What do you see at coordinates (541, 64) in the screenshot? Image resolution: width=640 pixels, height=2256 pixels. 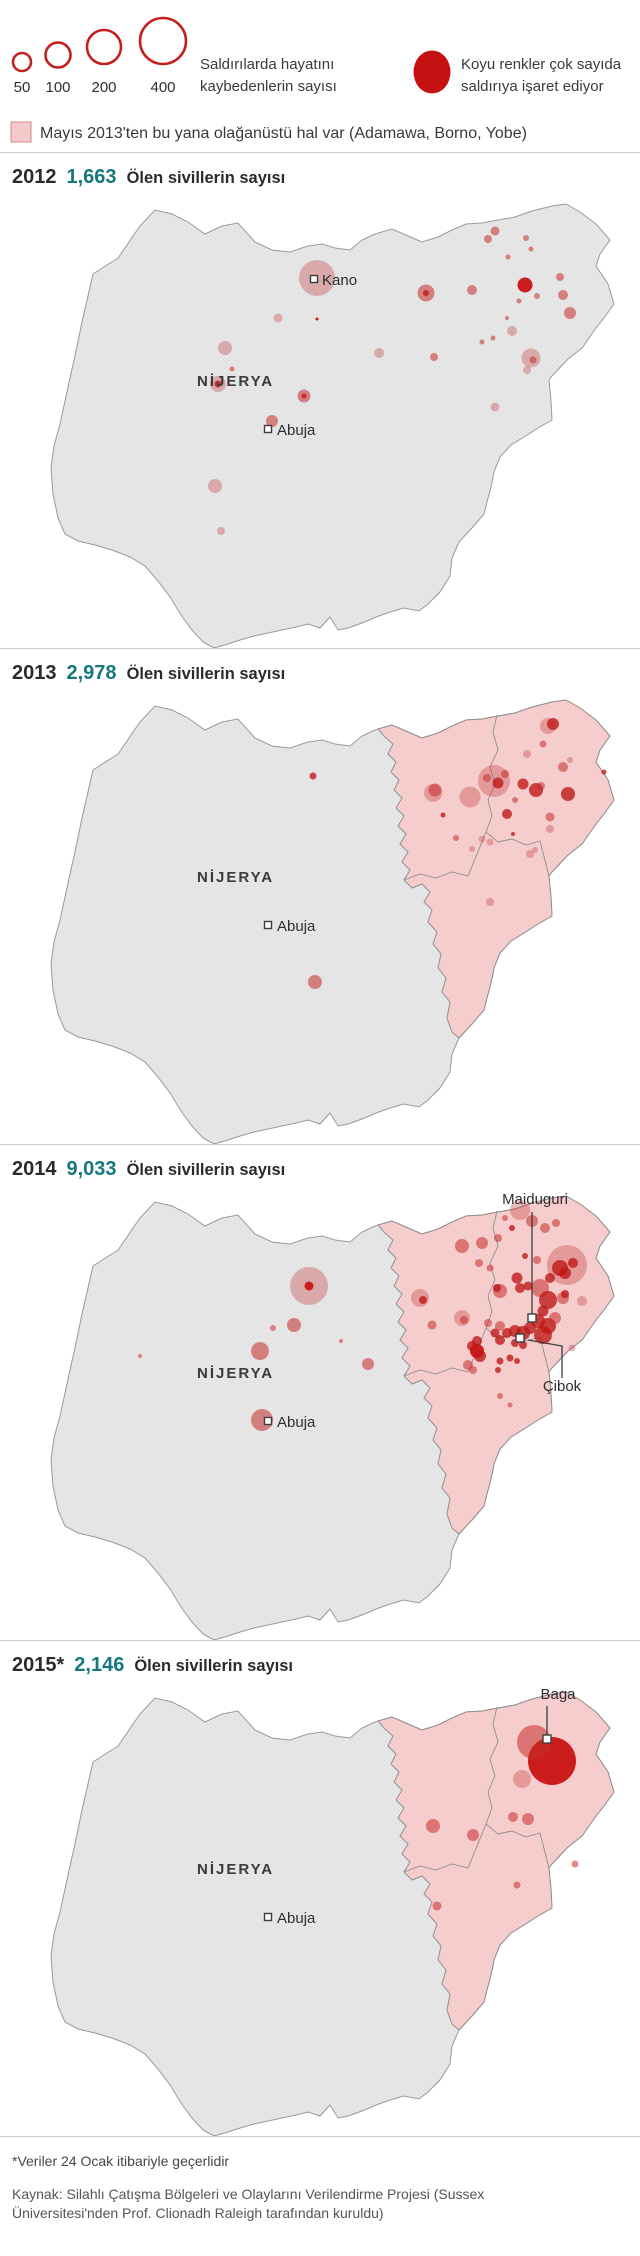 I see `dark-note-line1: Koyu renkler çok sayıda` at bounding box center [541, 64].